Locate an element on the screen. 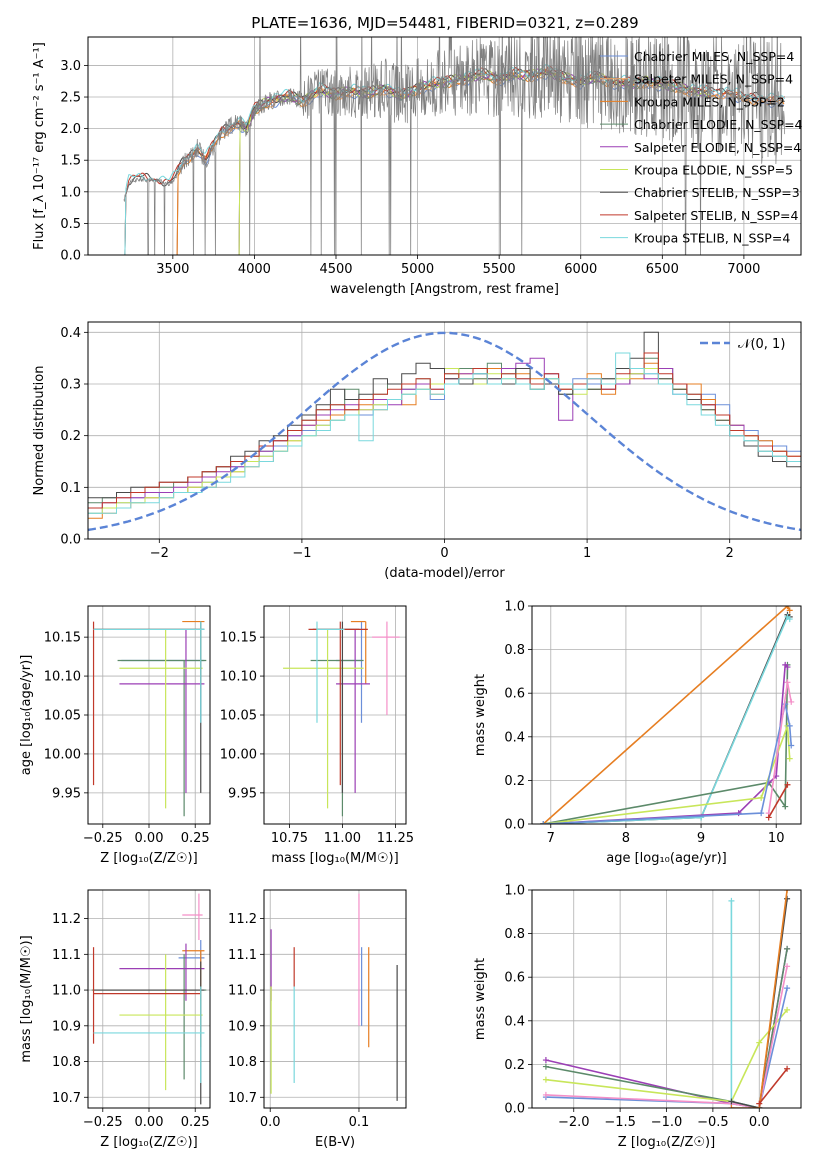 The height and width of the screenshot is (1170, 819). y-tick-label: 0.2 is located at coordinates (70, 436).